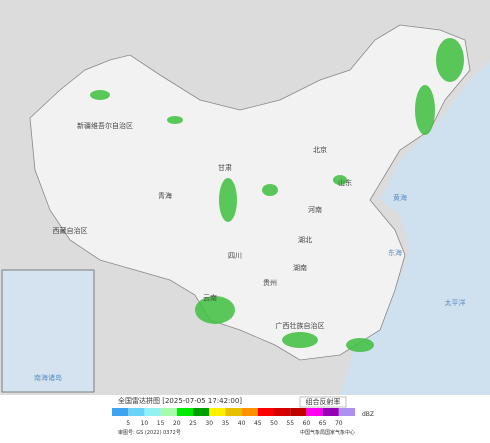 The width and height of the screenshot is (490, 443). I want to click on place-label: 山东, so click(345, 182).